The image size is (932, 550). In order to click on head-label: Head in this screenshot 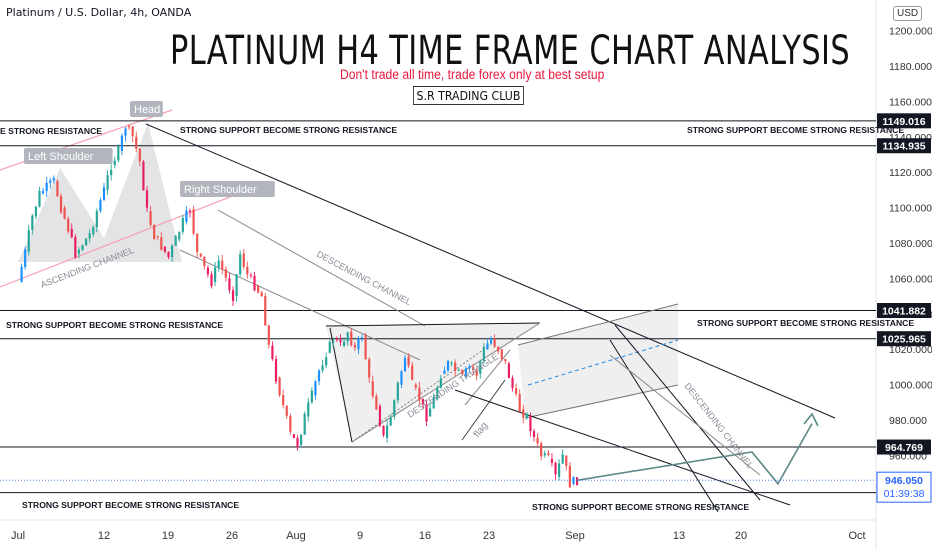, I will do `click(147, 110)`.